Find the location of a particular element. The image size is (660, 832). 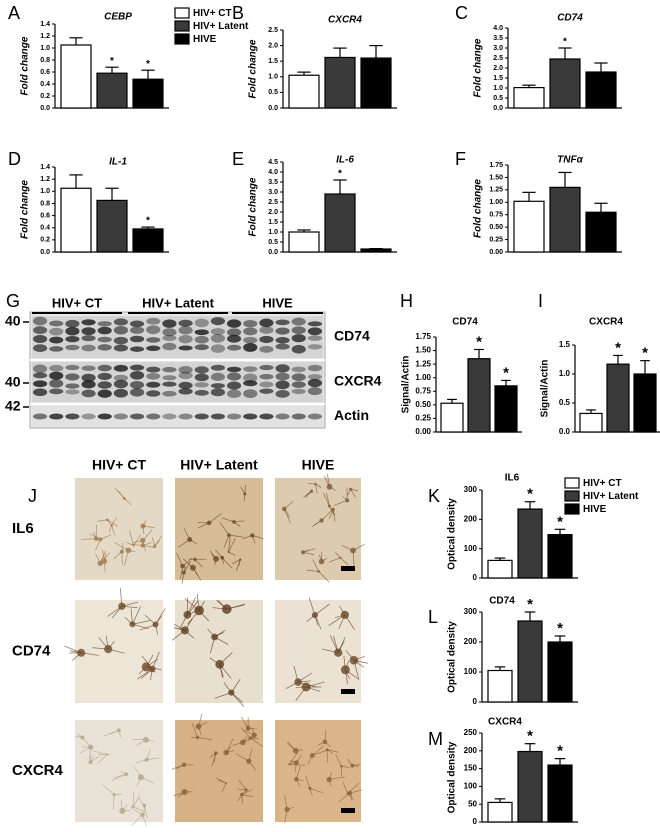

panel-letter: F is located at coordinates (460, 159).